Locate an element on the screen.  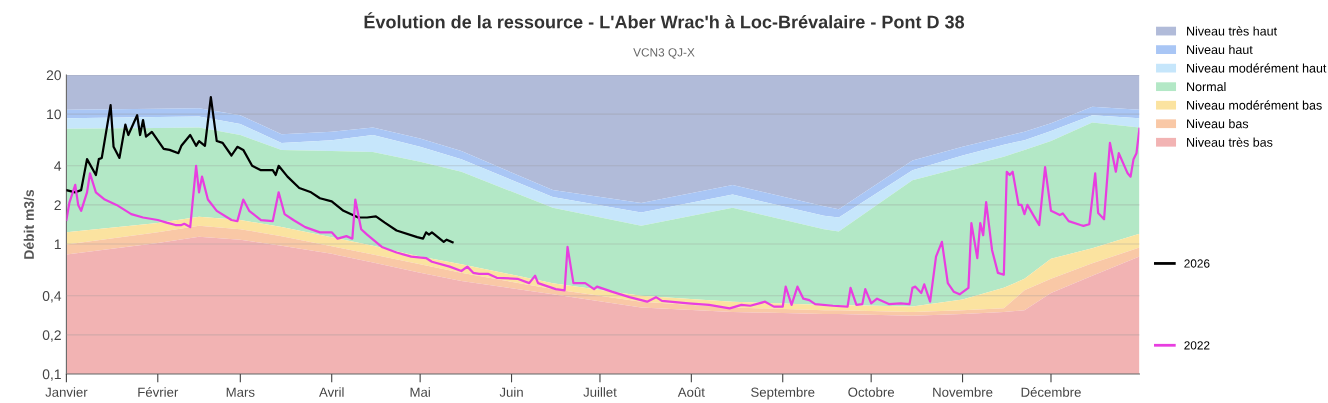
y-tick-label: 0,1 is located at coordinates (51, 375).